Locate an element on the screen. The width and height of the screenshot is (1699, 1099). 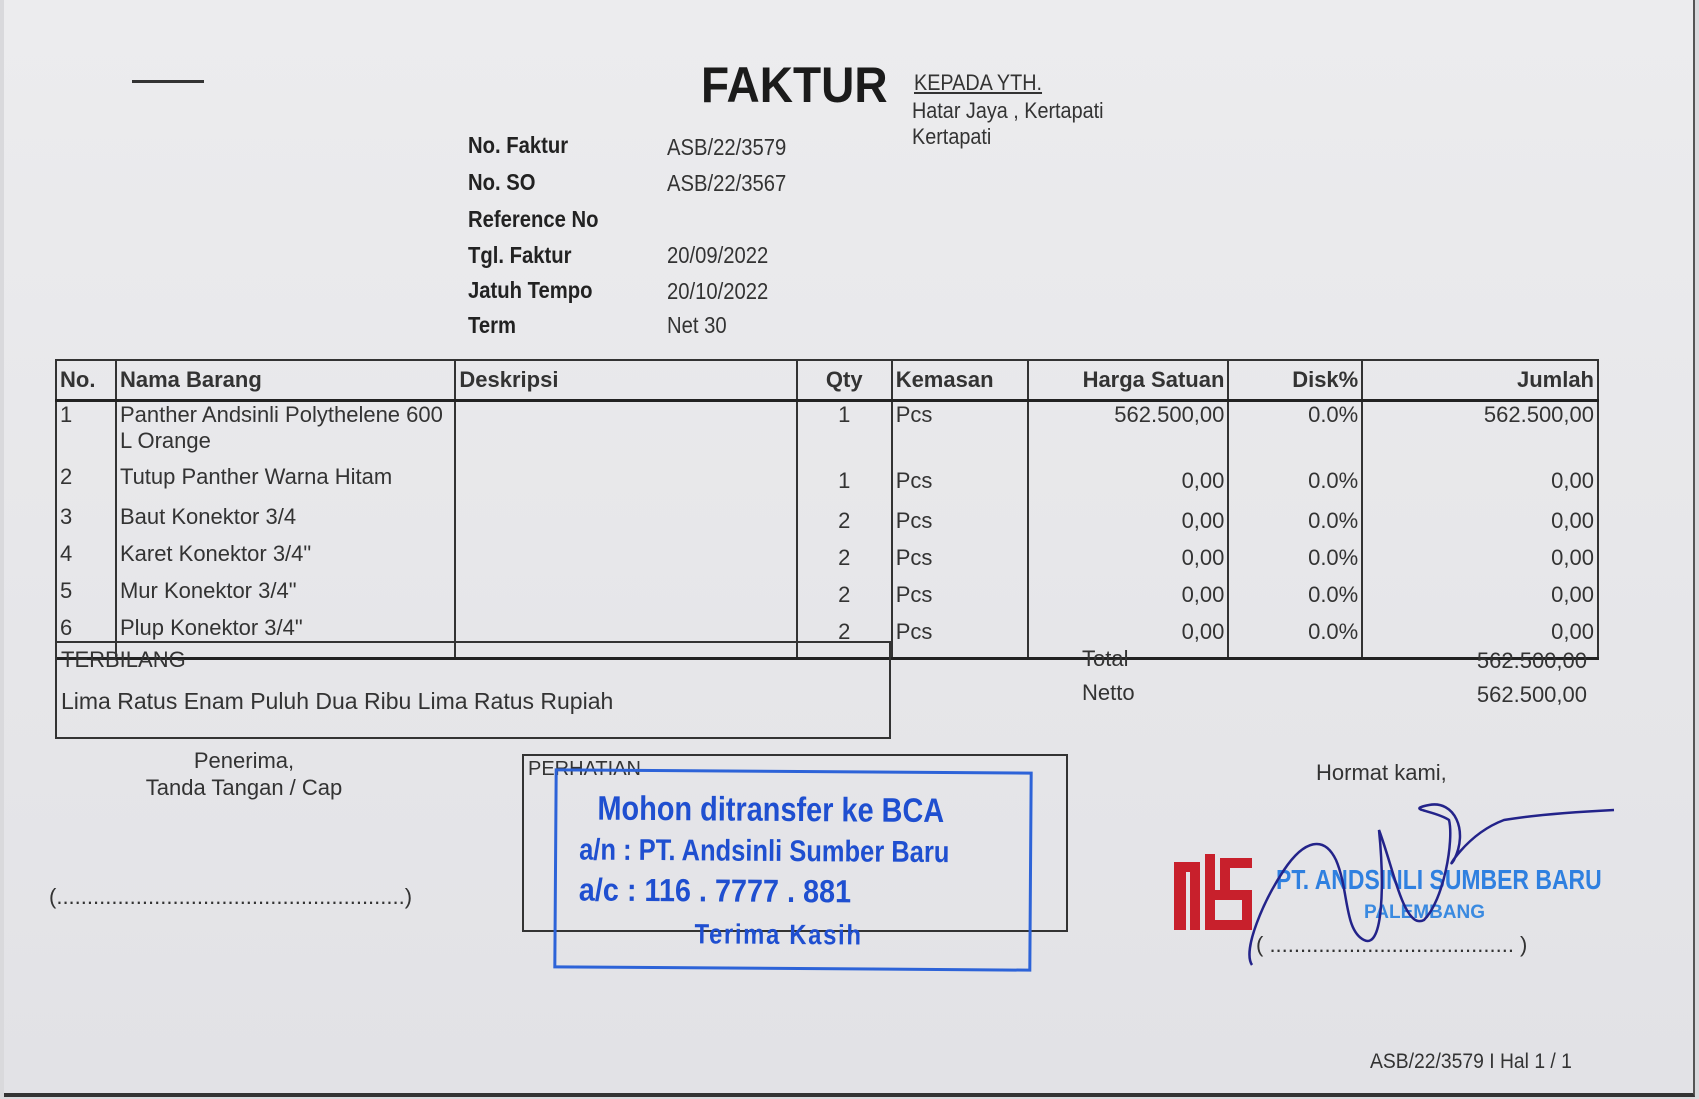
recipient-address: Hatar Jaya , Kertapati is located at coordinates (1008, 110).